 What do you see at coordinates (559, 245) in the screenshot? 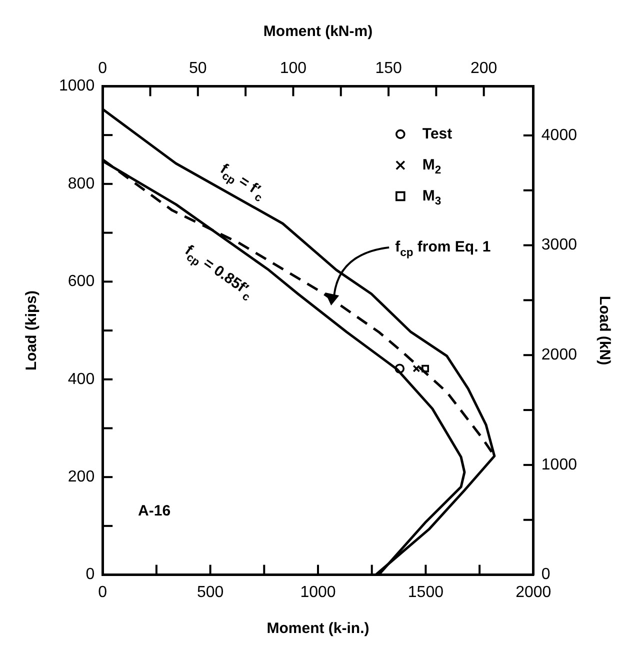
I see `y2-tick-label: 3000` at bounding box center [559, 245].